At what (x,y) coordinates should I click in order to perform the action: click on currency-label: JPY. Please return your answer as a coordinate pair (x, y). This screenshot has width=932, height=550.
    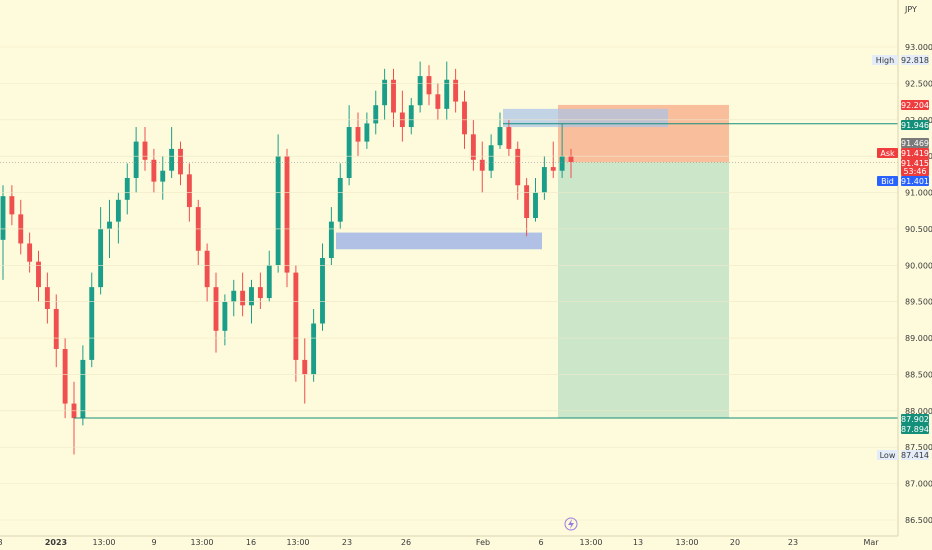
    Looking at the image, I should click on (910, 9).